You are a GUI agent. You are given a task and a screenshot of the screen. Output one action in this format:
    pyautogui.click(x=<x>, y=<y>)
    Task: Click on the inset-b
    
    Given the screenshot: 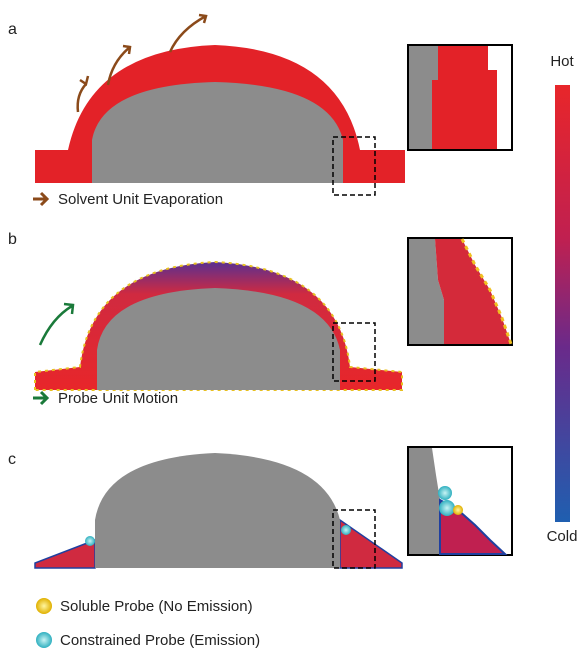 What is the action you would take?
    pyautogui.click(x=460, y=291)
    